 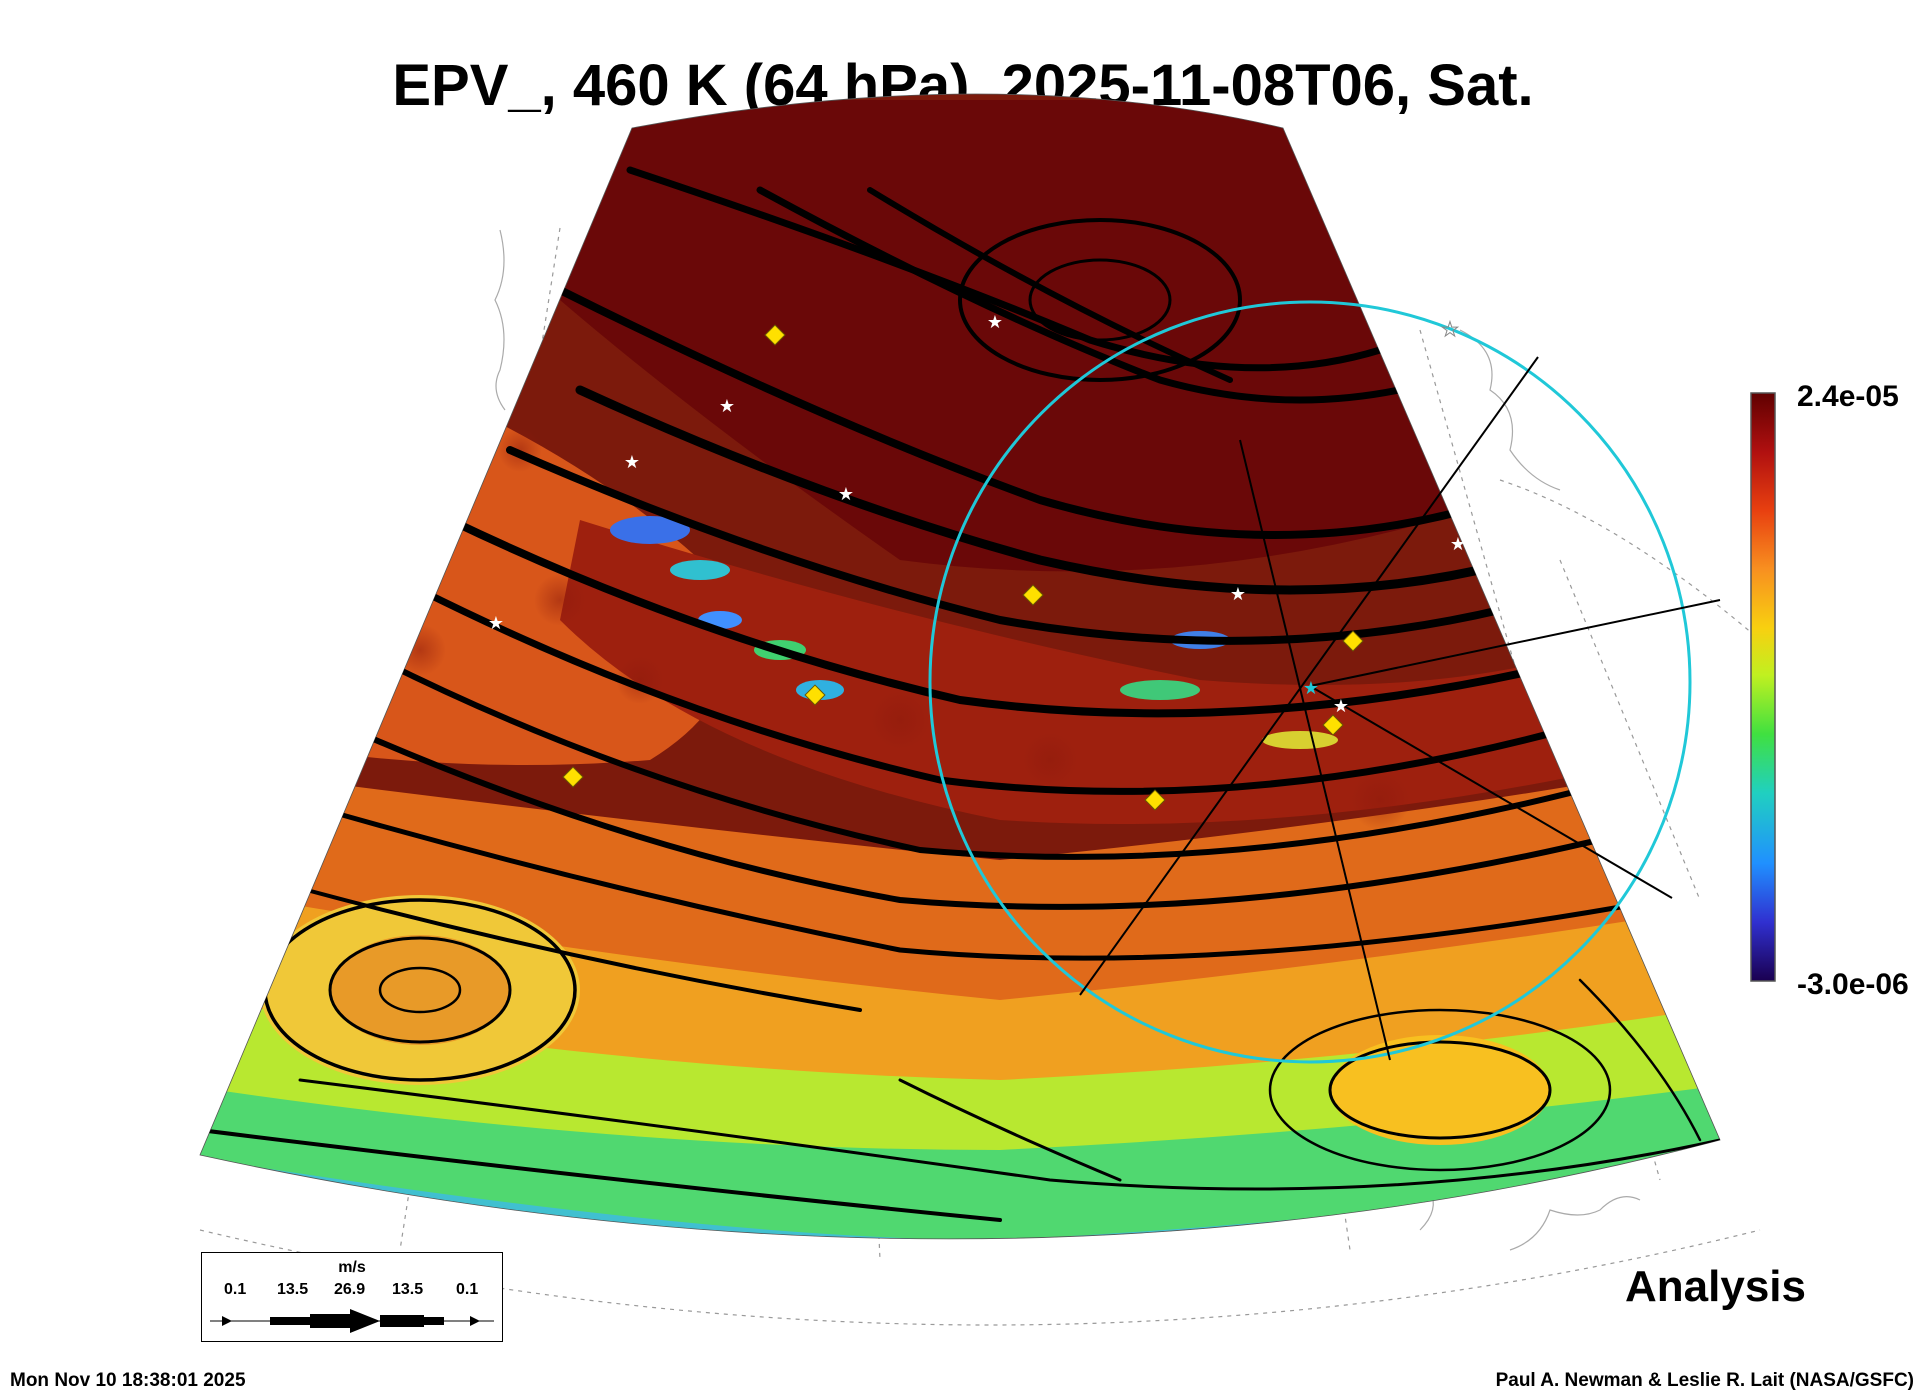 What do you see at coordinates (1341, 706) in the screenshot?
I see `star-station-8: ★` at bounding box center [1341, 706].